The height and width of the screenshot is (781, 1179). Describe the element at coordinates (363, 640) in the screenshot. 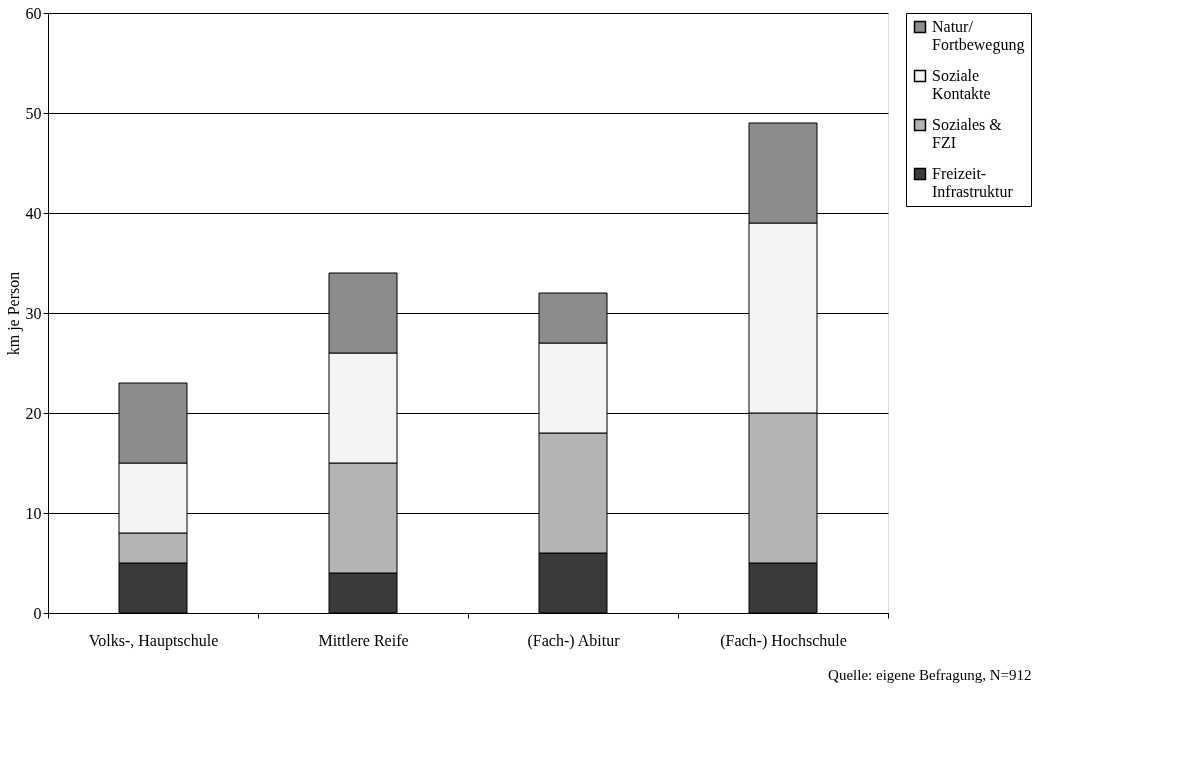

I see `x-tick-label: Mittlere Reife` at that location.